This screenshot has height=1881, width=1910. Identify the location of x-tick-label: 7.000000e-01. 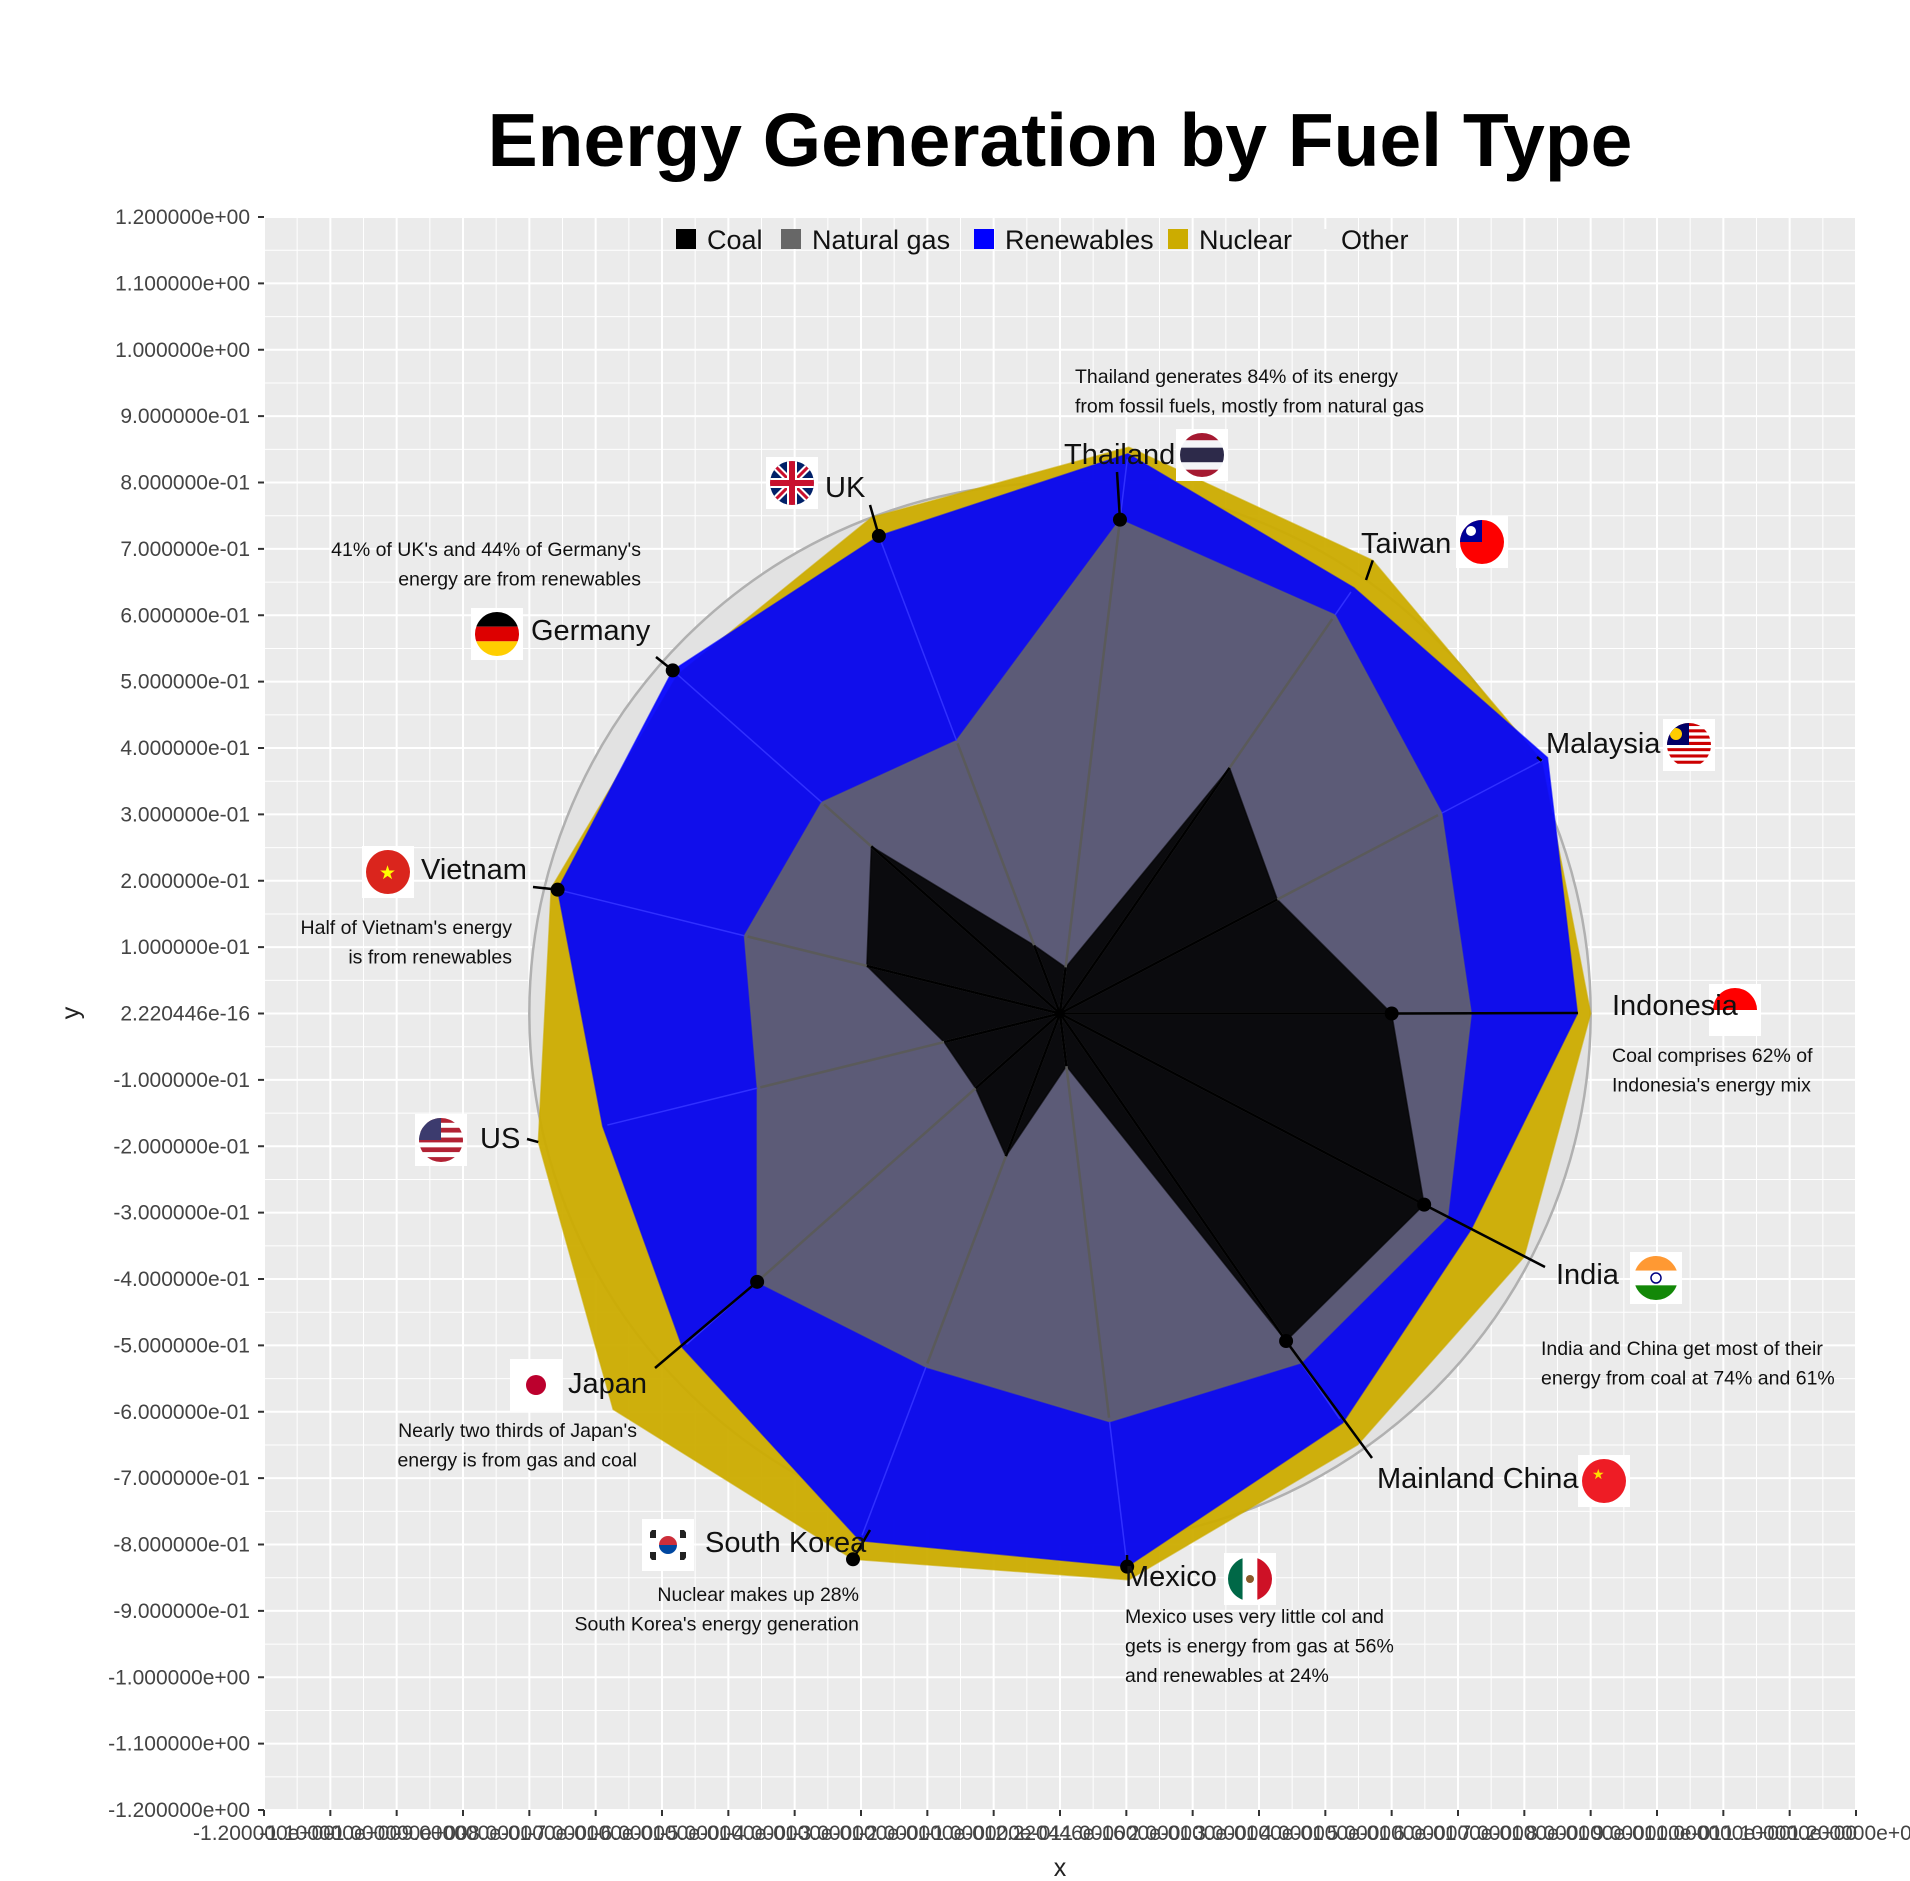
(1525, 1833).